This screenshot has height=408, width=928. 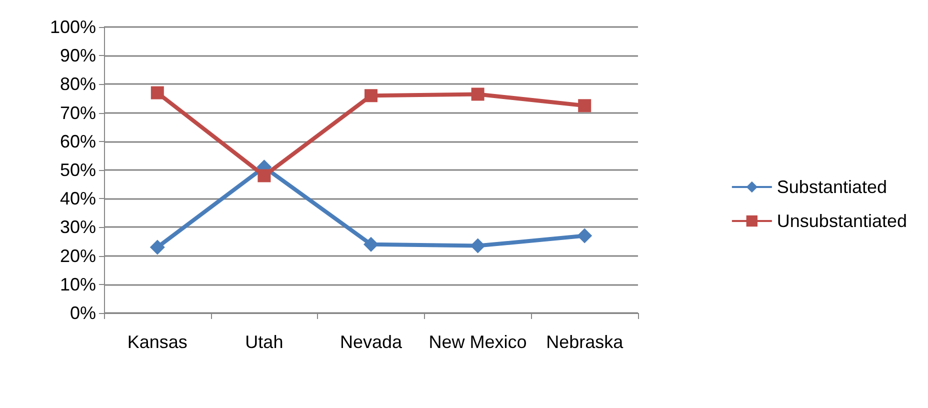 What do you see at coordinates (78, 84) in the screenshot?
I see `y-tick-label: 80%` at bounding box center [78, 84].